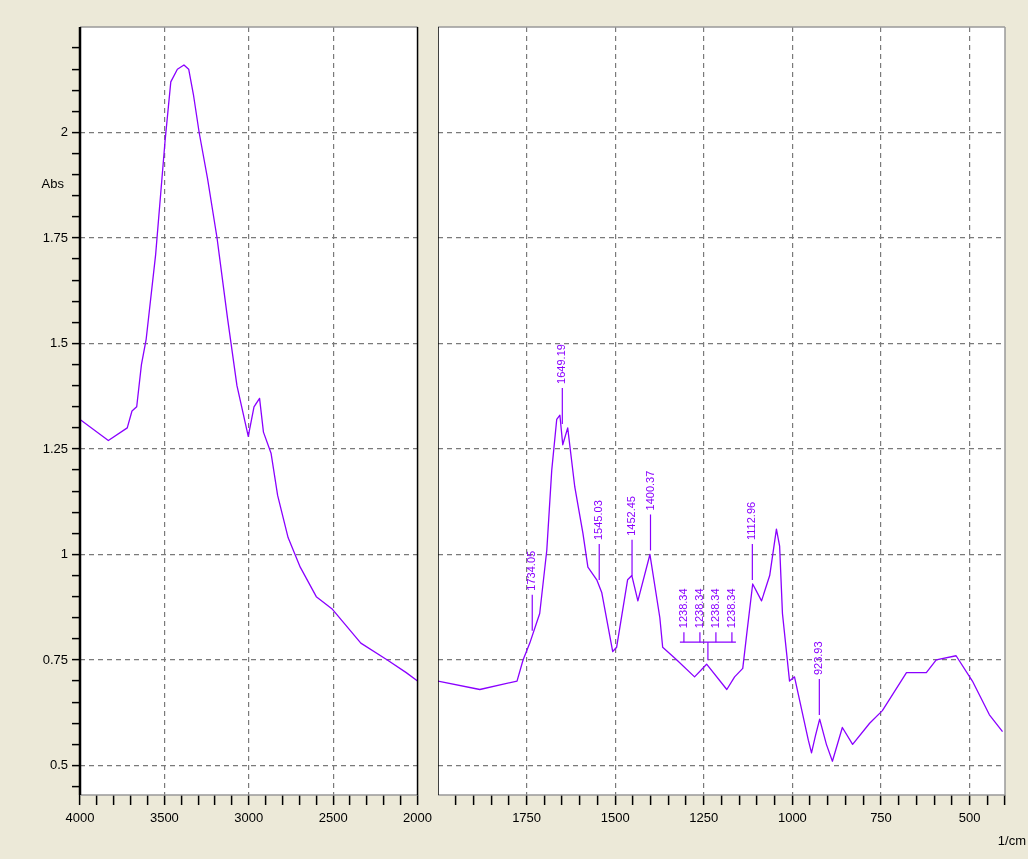 This screenshot has height=859, width=1028. I want to click on x-axis-title: 1/cm, so click(1011, 841).